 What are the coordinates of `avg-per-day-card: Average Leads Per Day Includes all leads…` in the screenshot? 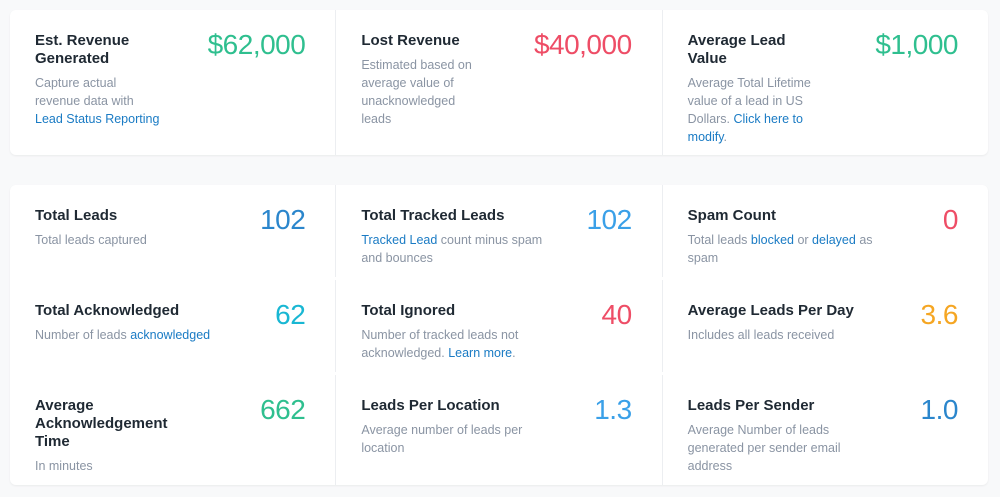 It's located at (825, 326).